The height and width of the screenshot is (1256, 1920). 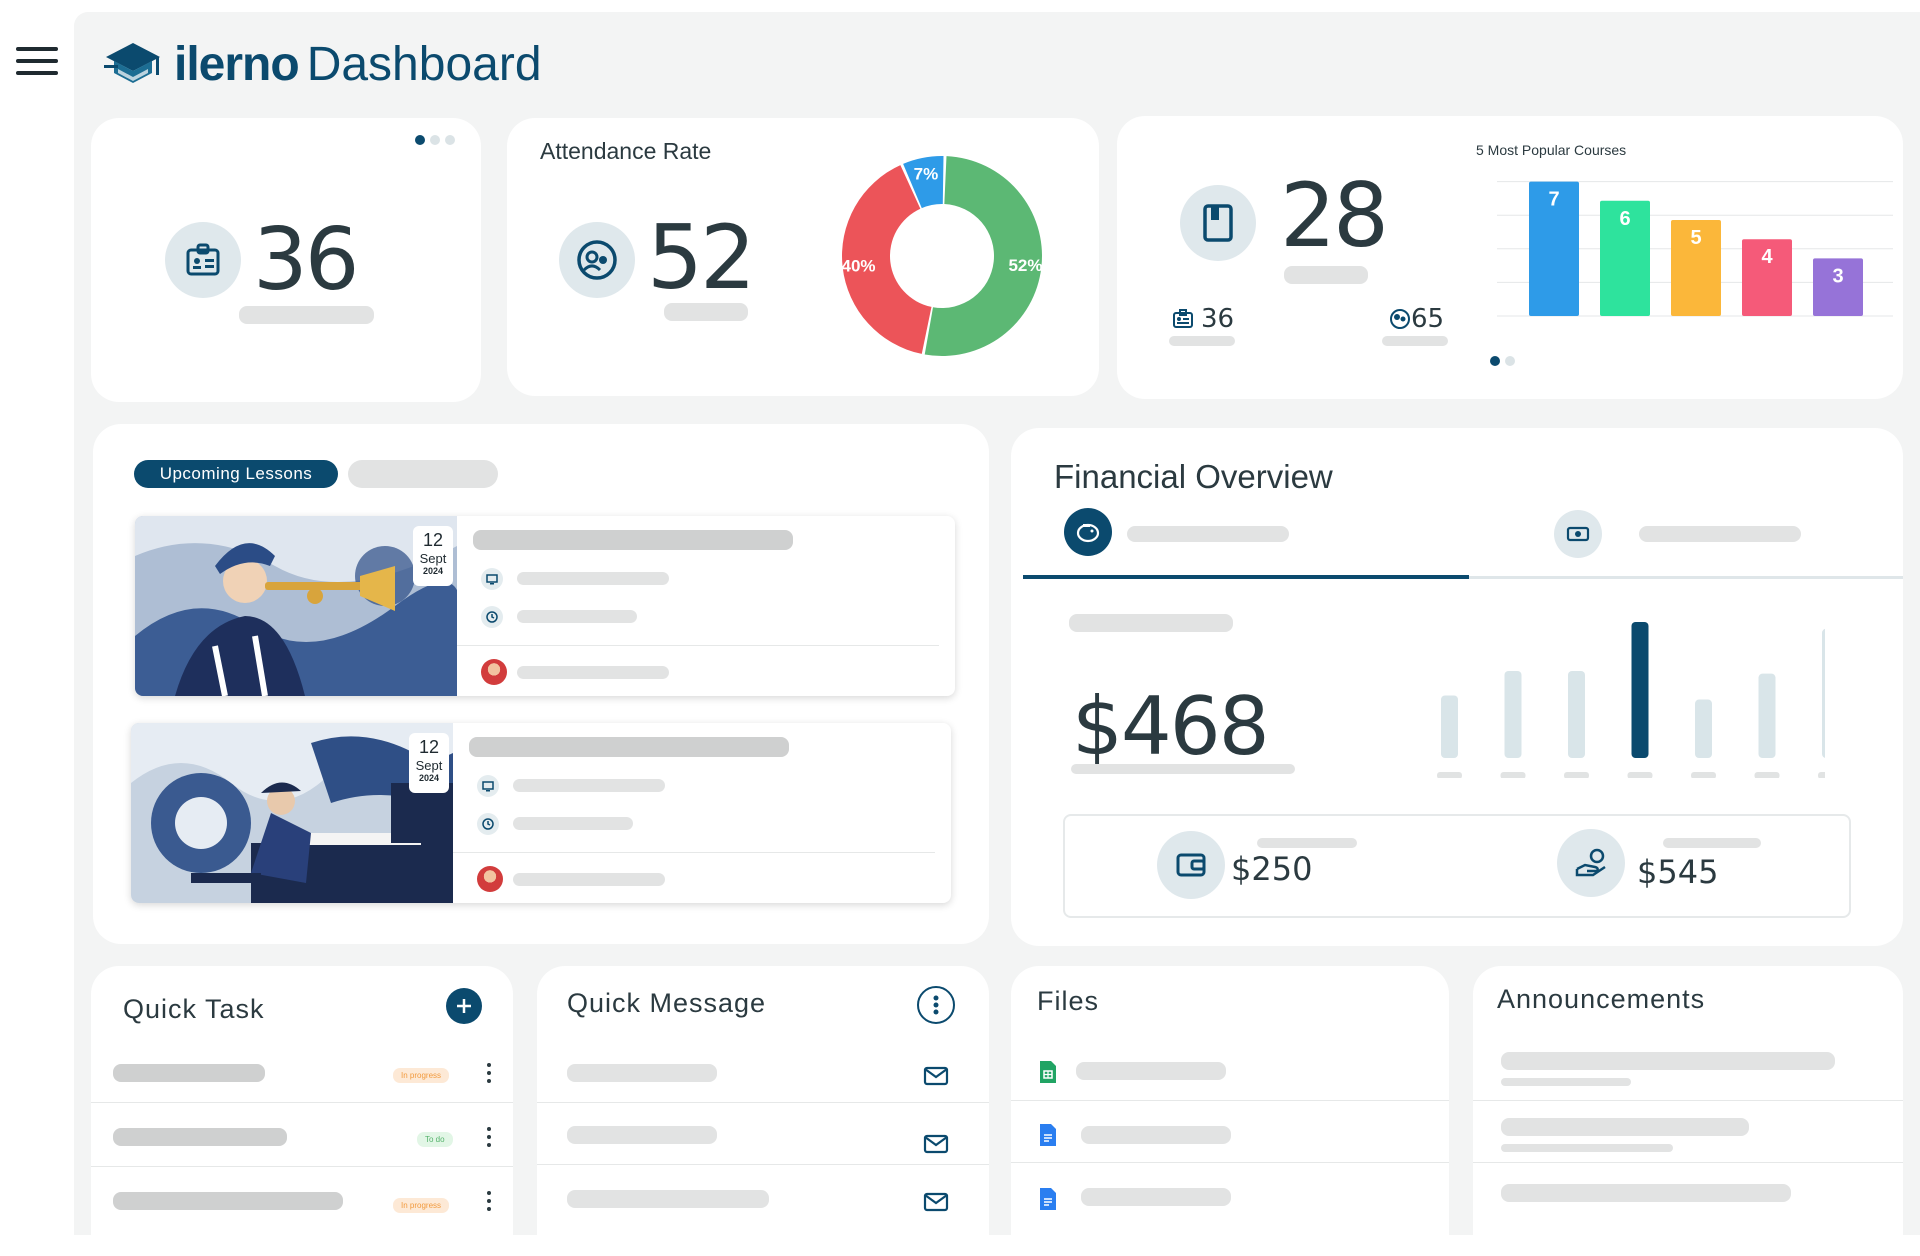 What do you see at coordinates (1183, 769) in the screenshot?
I see `amount-sub-placeholder` at bounding box center [1183, 769].